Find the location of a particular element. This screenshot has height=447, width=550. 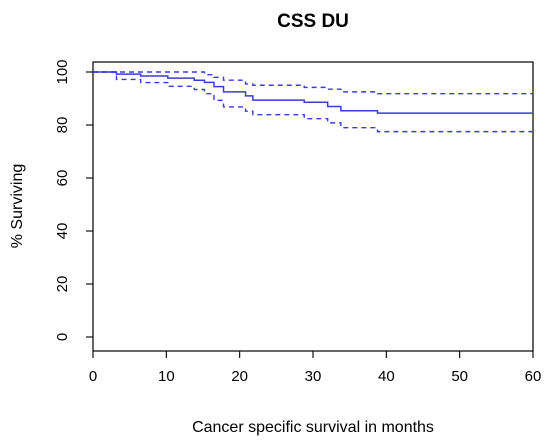

x-tick-label: 30 is located at coordinates (313, 376).